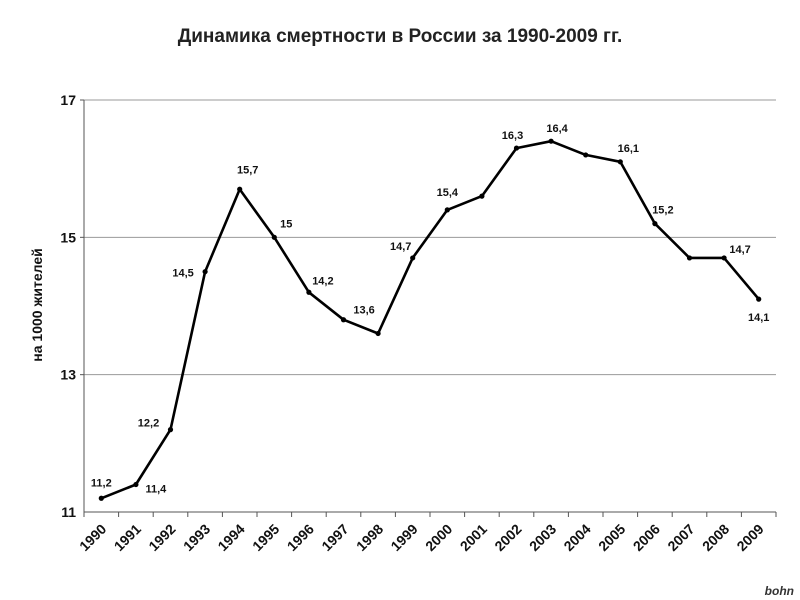 Image resolution: width=800 pixels, height=600 pixels. I want to click on data-label: 15,7, so click(247, 170).